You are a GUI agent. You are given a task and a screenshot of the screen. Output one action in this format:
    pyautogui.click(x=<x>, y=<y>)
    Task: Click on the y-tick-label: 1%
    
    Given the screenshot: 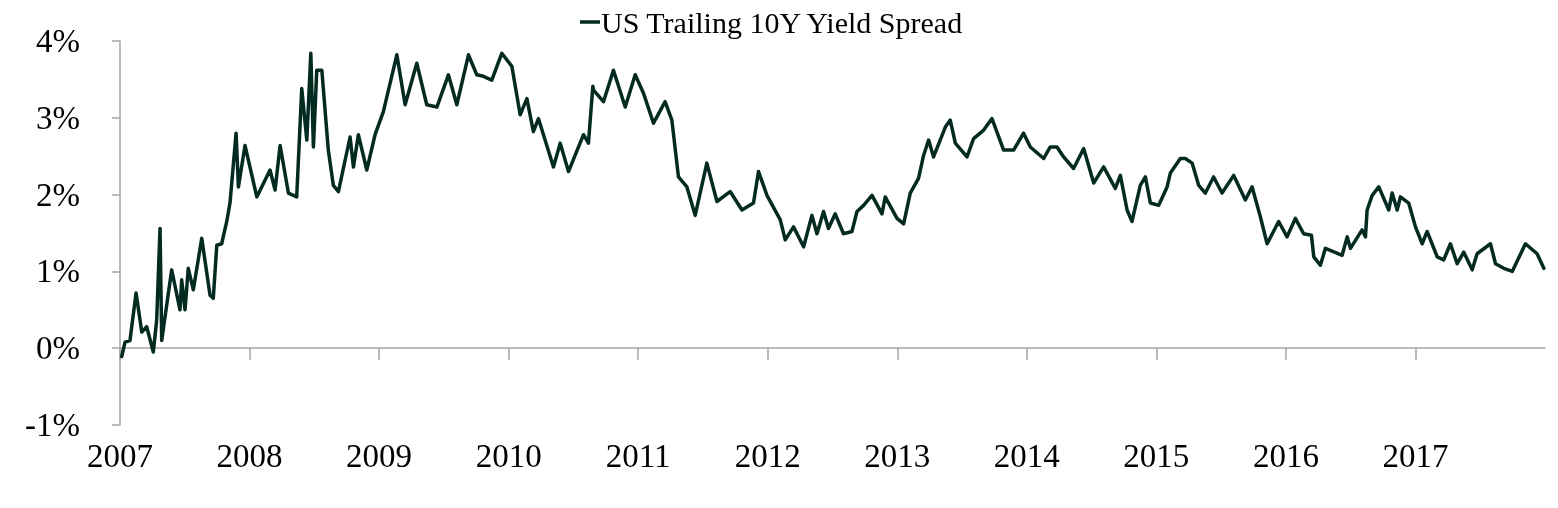 What is the action you would take?
    pyautogui.click(x=58, y=271)
    